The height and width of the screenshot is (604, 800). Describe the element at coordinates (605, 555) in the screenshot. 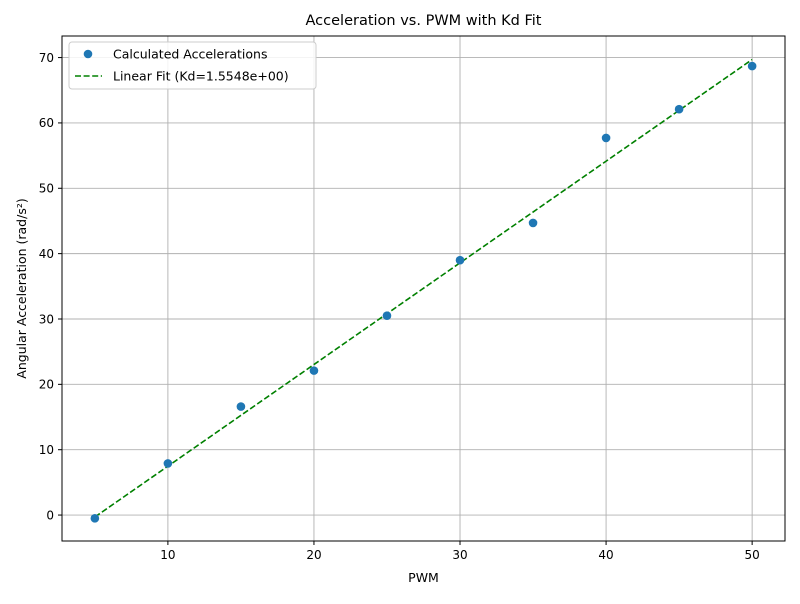

I see `x-tick-label: 40` at that location.